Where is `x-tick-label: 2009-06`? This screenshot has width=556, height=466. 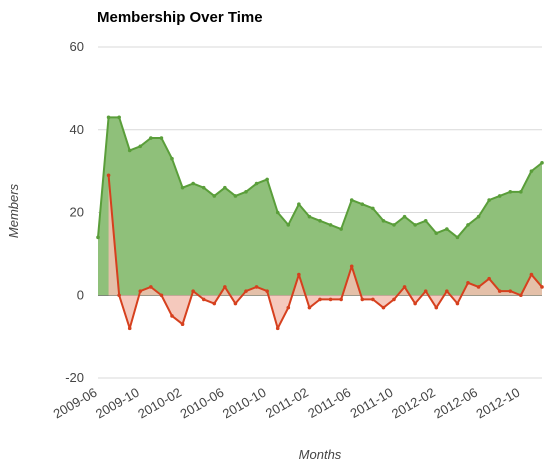 x-tick-label: 2009-06 is located at coordinates (75, 403).